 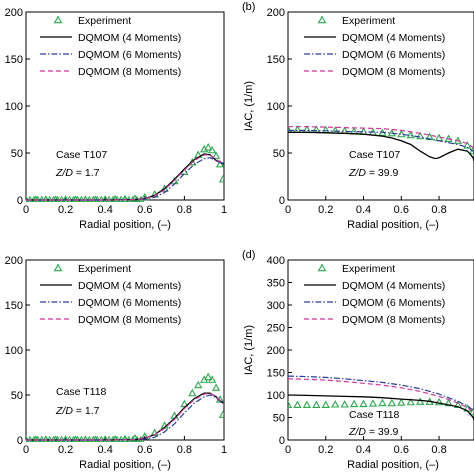 I want to click on case-annotation: Case T118, so click(x=81, y=392).